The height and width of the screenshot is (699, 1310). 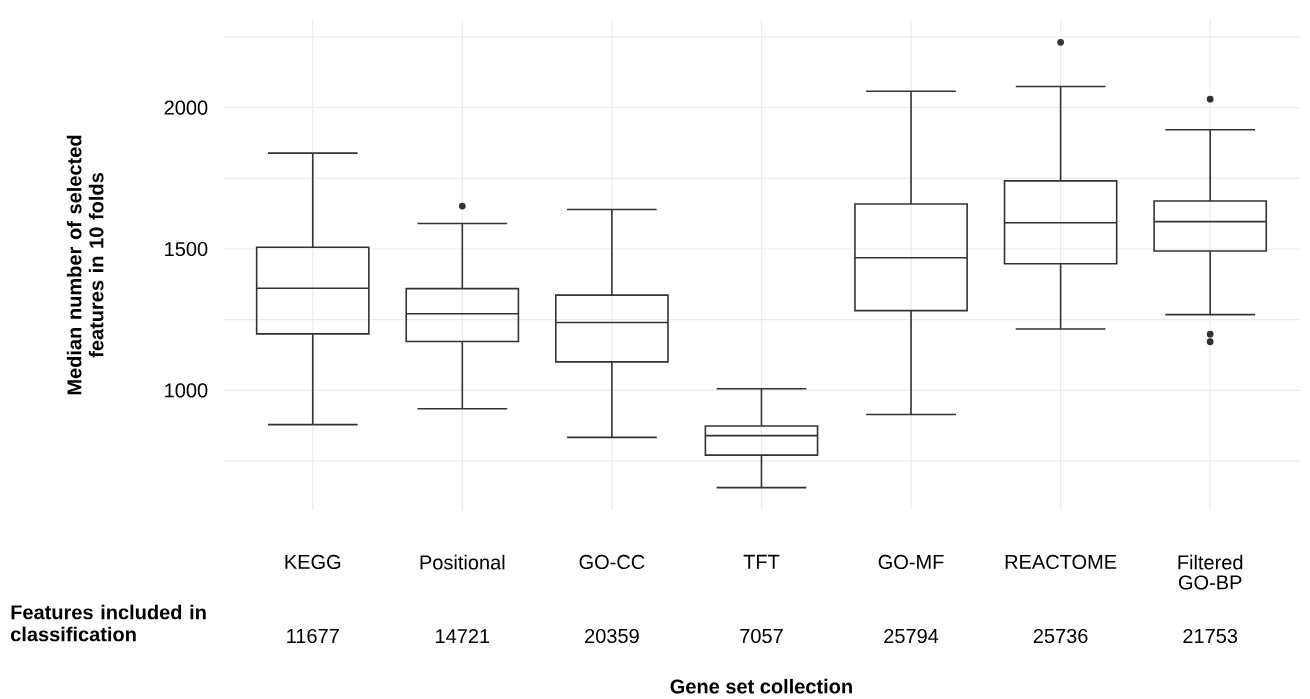 What do you see at coordinates (108, 623) in the screenshot?
I see `text: Features included in classification` at bounding box center [108, 623].